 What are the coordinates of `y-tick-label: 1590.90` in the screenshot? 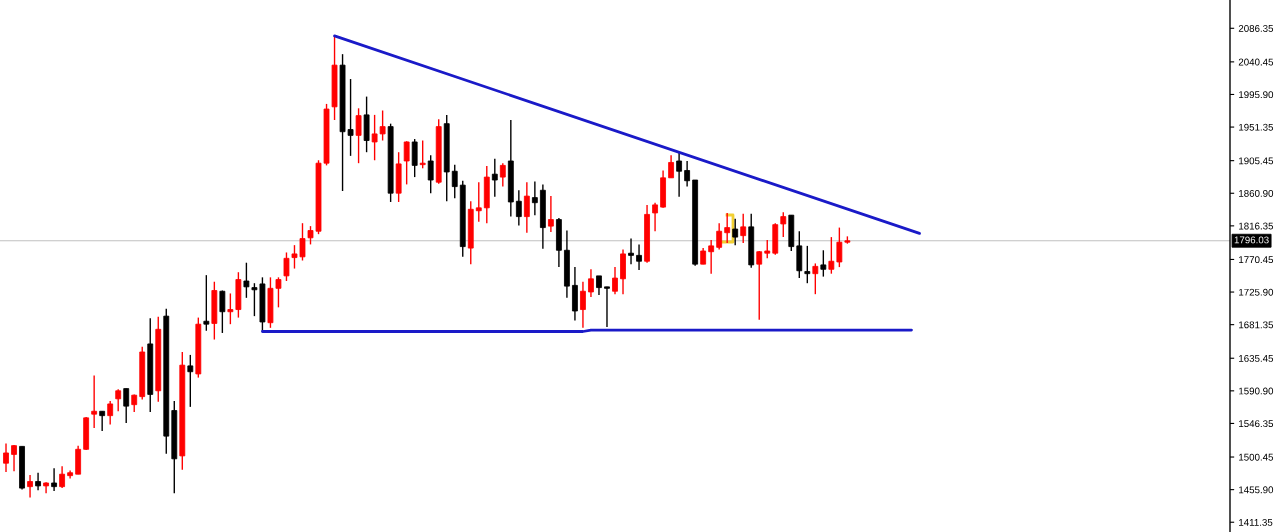 It's located at (1256, 391).